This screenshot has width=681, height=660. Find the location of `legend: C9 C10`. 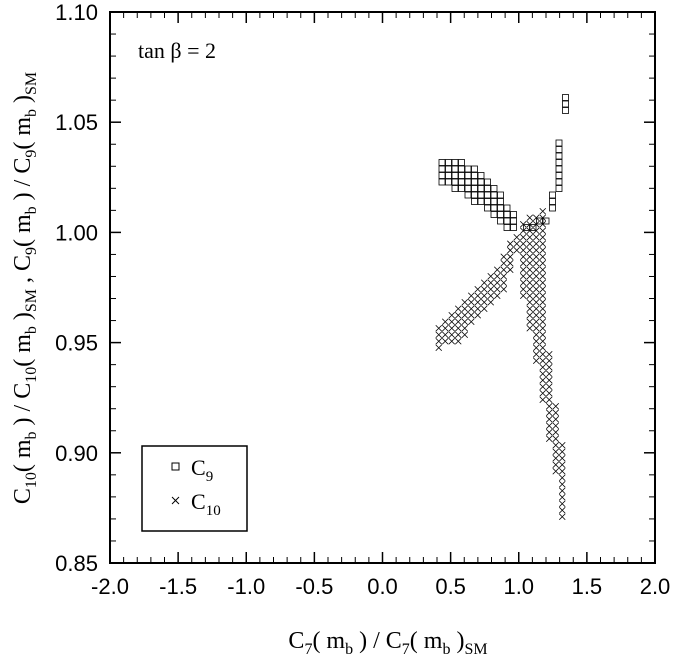

legend: C9 C10 is located at coordinates (194, 488).